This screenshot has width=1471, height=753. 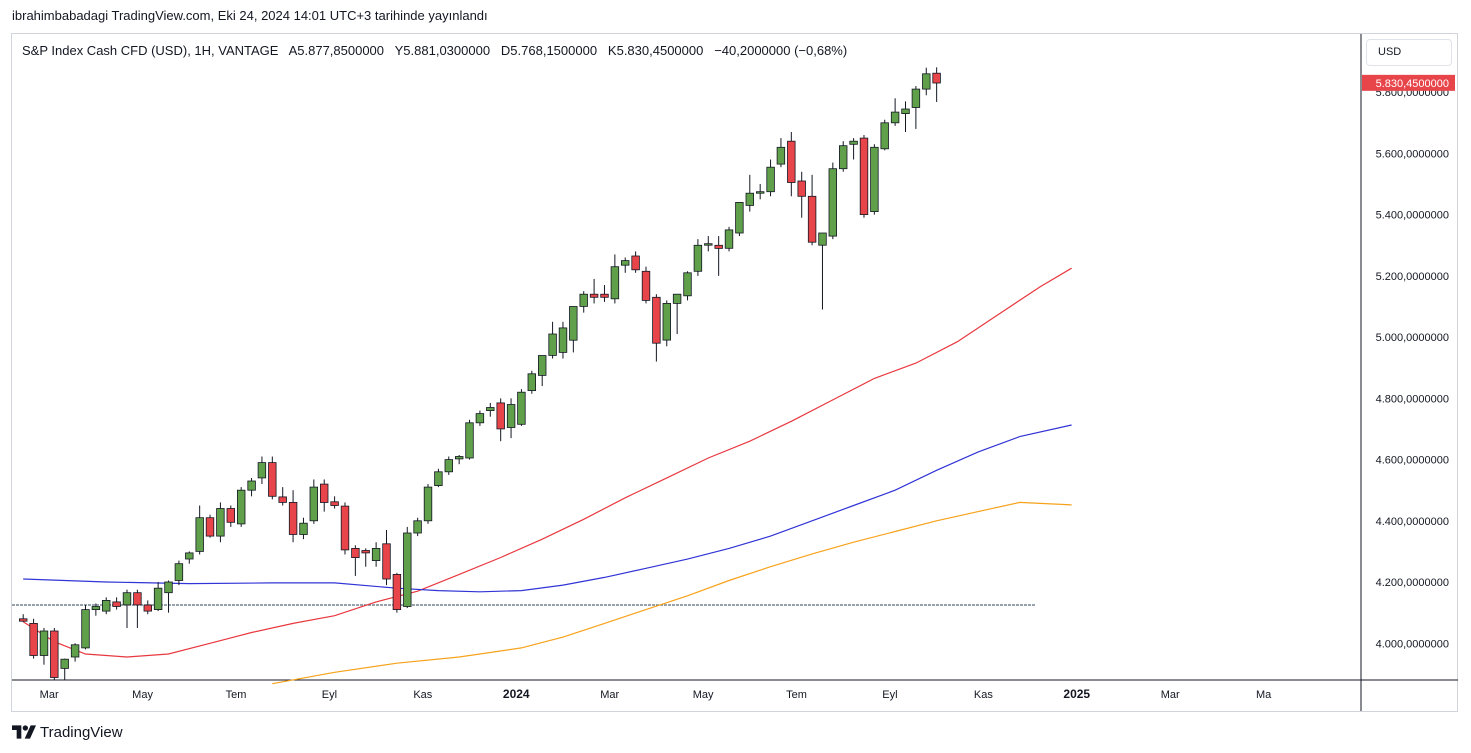 What do you see at coordinates (1409, 52) in the screenshot?
I see `currency-button: USD` at bounding box center [1409, 52].